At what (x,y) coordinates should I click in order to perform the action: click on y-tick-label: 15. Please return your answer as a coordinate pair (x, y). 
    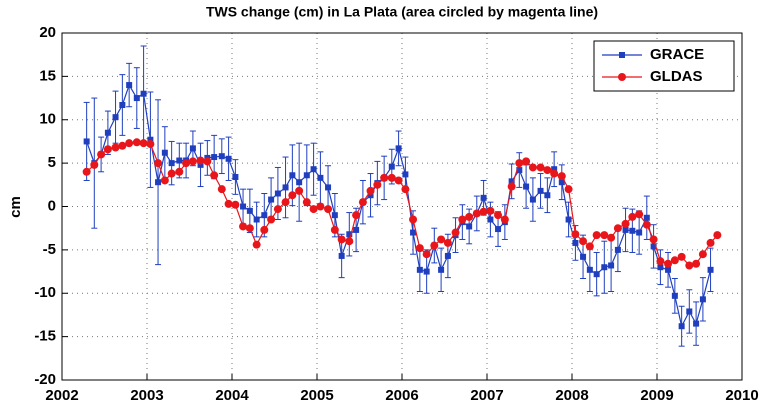
    Looking at the image, I should click on (47, 75).